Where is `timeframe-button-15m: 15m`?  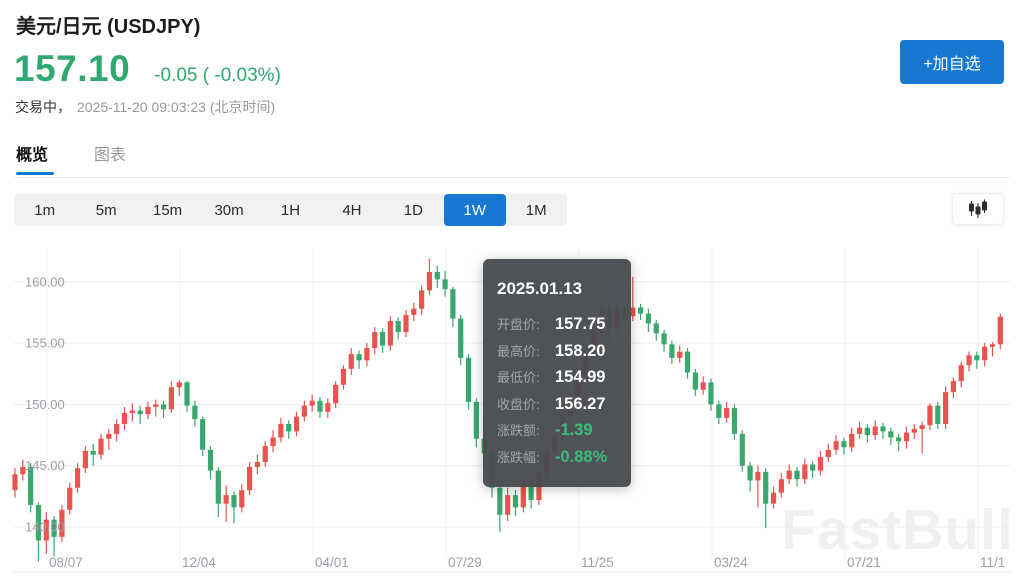 timeframe-button-15m: 15m is located at coordinates (168, 210).